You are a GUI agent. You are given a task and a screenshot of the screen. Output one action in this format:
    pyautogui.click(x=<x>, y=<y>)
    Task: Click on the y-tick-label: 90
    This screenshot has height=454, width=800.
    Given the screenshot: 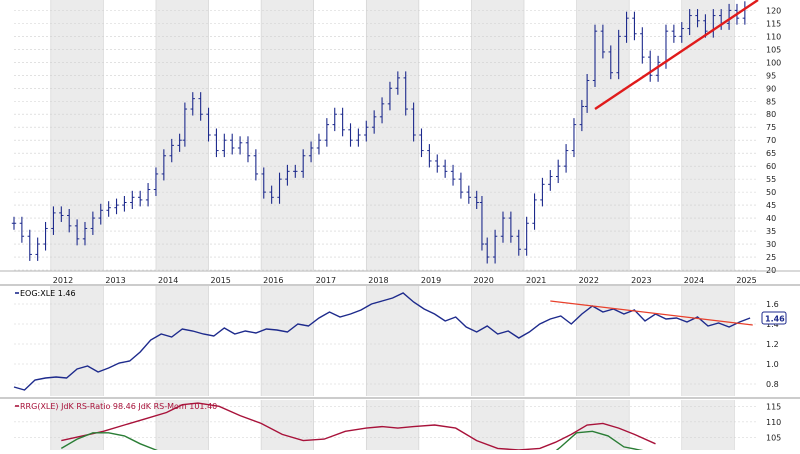 What is the action you would take?
    pyautogui.click(x=771, y=88)
    